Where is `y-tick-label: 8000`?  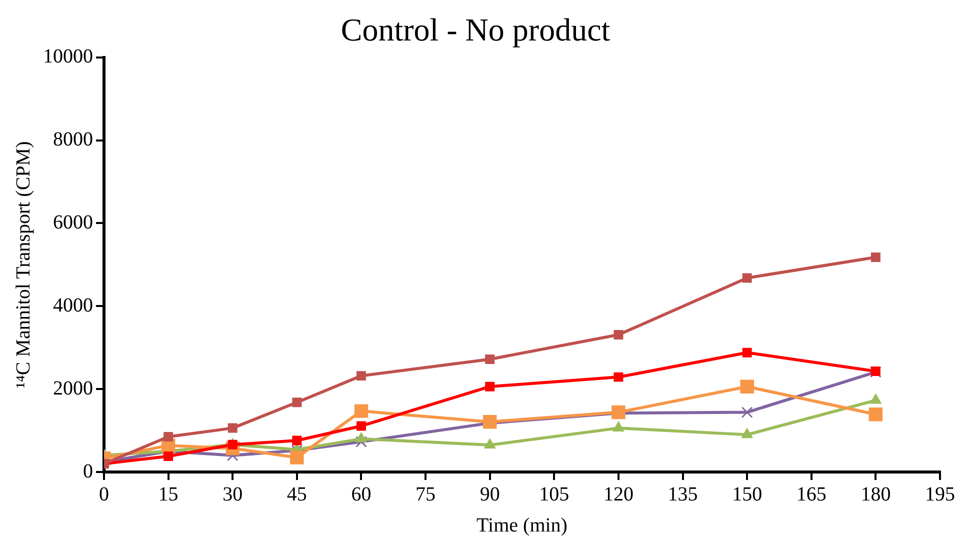
y-tick-label: 8000 is located at coordinates (73, 139).